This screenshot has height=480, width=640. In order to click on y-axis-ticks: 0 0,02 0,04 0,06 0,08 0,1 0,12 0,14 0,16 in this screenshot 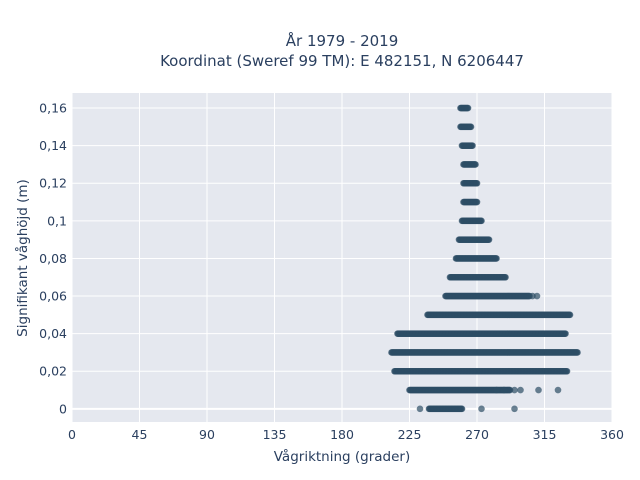, I will do `click(53, 259)`.